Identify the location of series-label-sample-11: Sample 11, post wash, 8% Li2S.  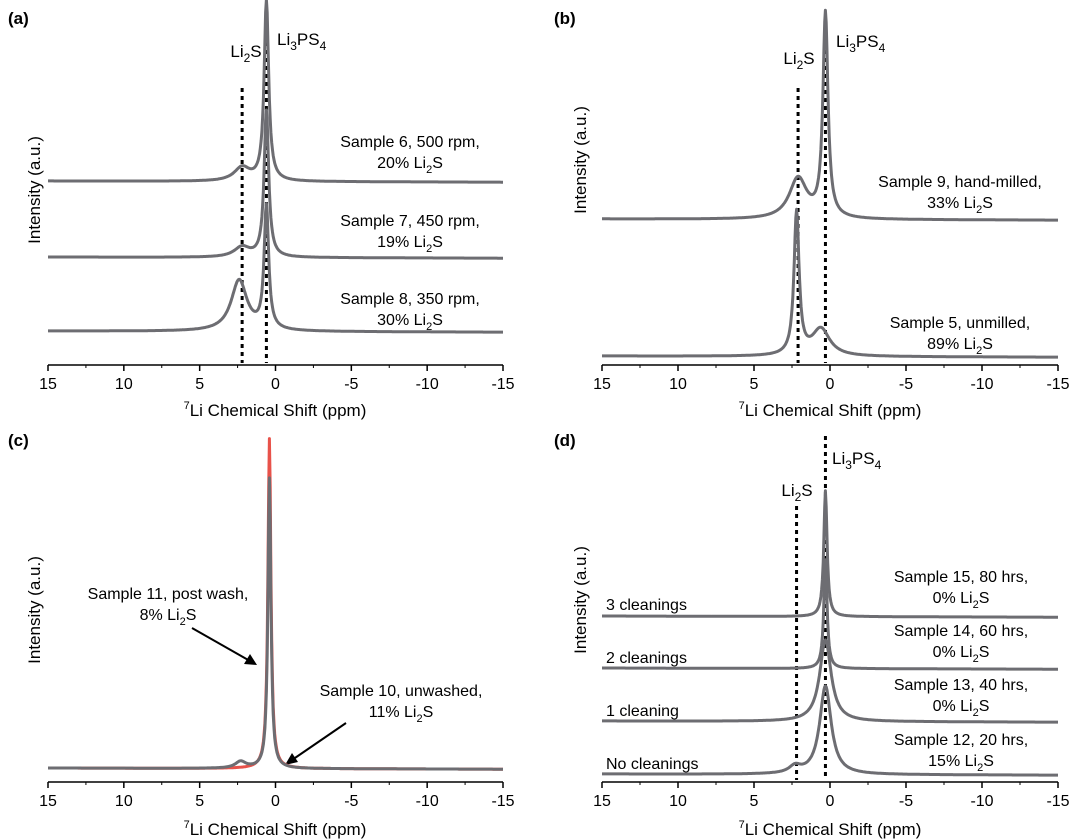
(168, 607).